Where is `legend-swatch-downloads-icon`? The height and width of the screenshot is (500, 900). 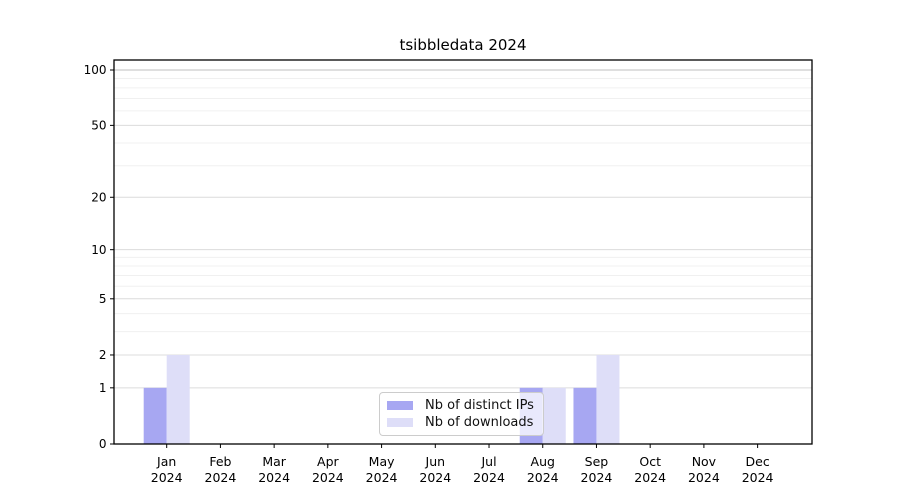
legend-swatch-downloads-icon is located at coordinates (400, 422).